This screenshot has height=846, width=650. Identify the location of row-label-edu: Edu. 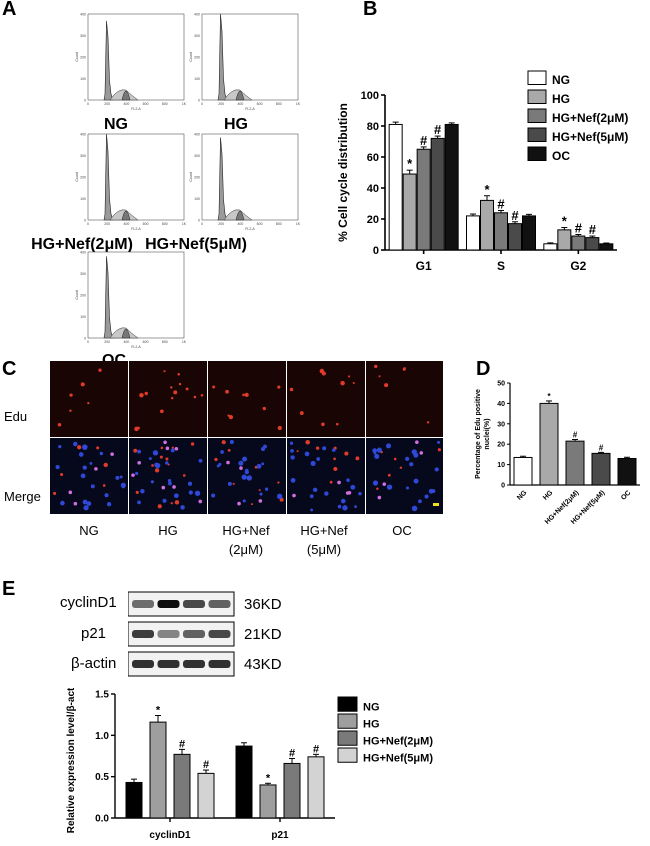
(16, 416).